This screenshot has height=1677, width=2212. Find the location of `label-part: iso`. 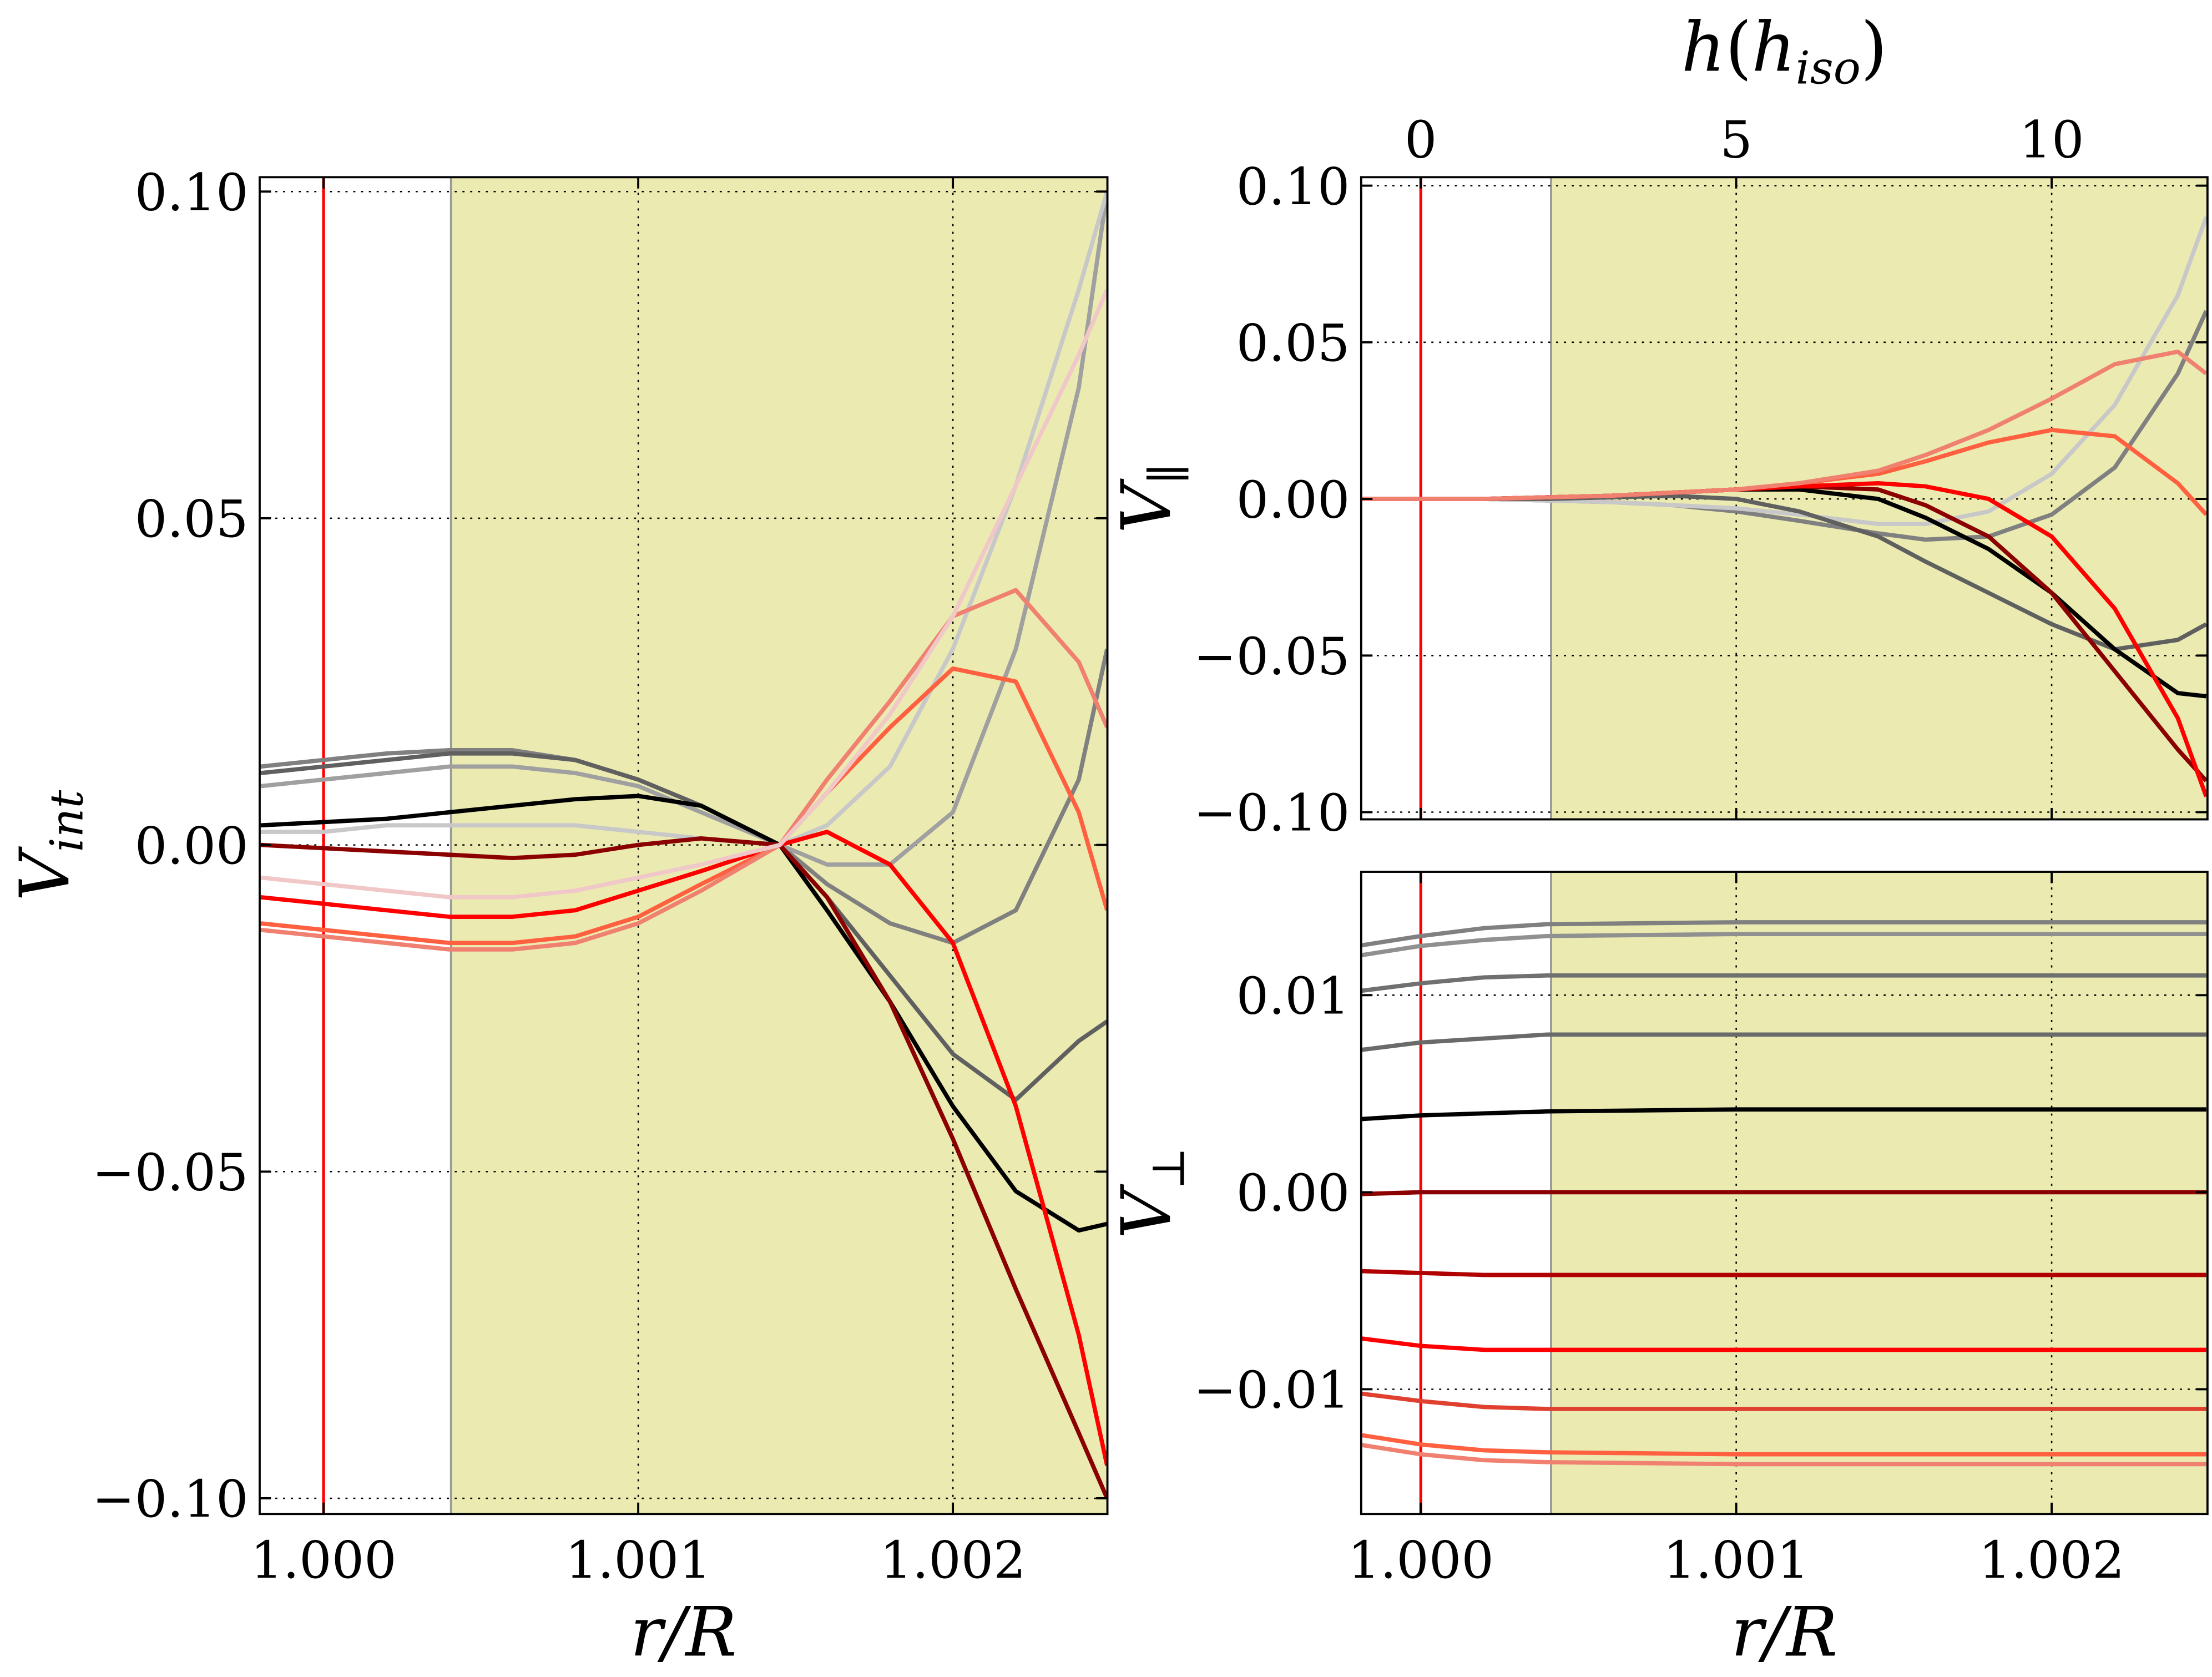

label-part: iso is located at coordinates (1828, 68).